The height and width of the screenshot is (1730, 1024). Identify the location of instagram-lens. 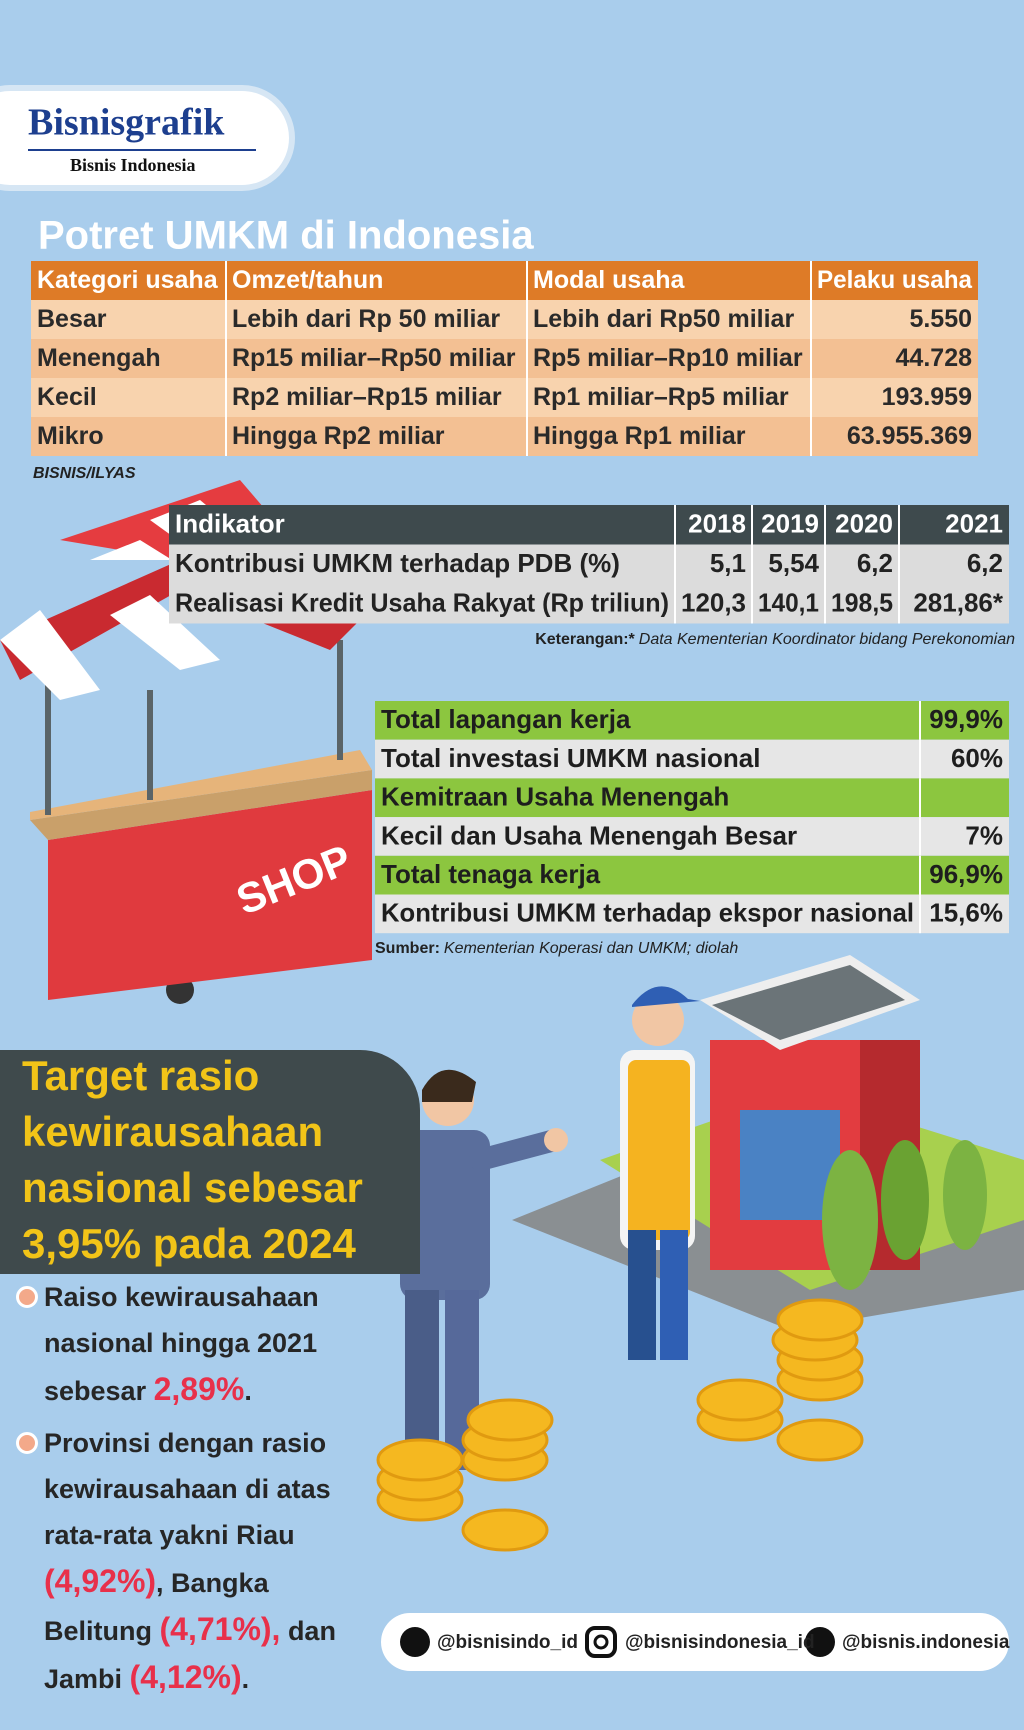
(601, 1642).